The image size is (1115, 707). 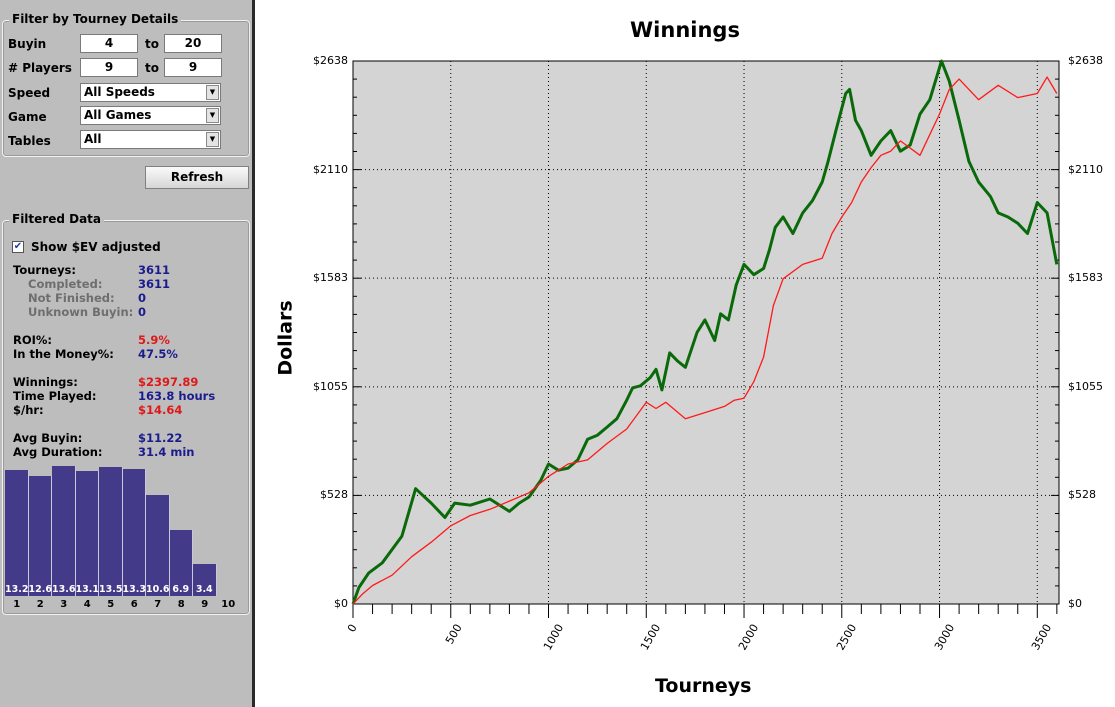 What do you see at coordinates (177, 396) in the screenshot?
I see `stat-value: 163.8 hours` at bounding box center [177, 396].